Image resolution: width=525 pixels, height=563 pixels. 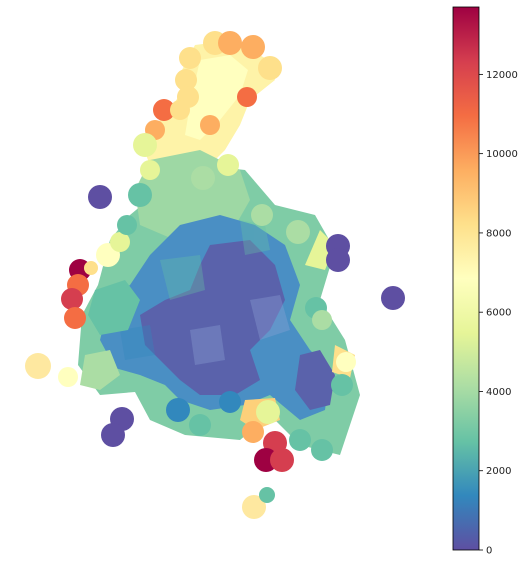 I want to click on colorbar-gradient, so click(x=466, y=278).